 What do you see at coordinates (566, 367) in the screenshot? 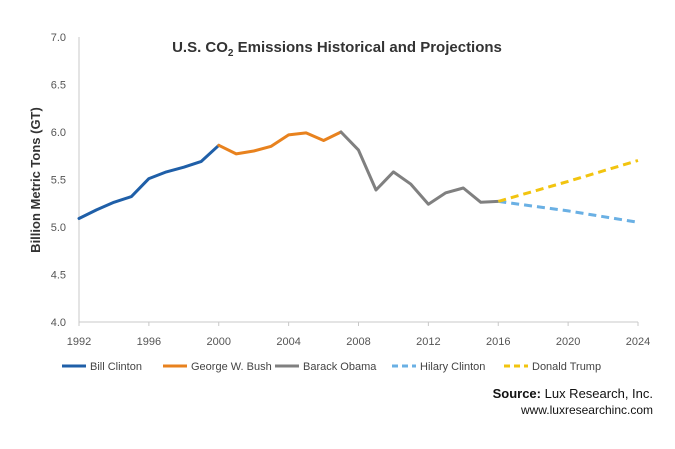
I see `legend-label-donald-trump: Donald Trump` at bounding box center [566, 367].